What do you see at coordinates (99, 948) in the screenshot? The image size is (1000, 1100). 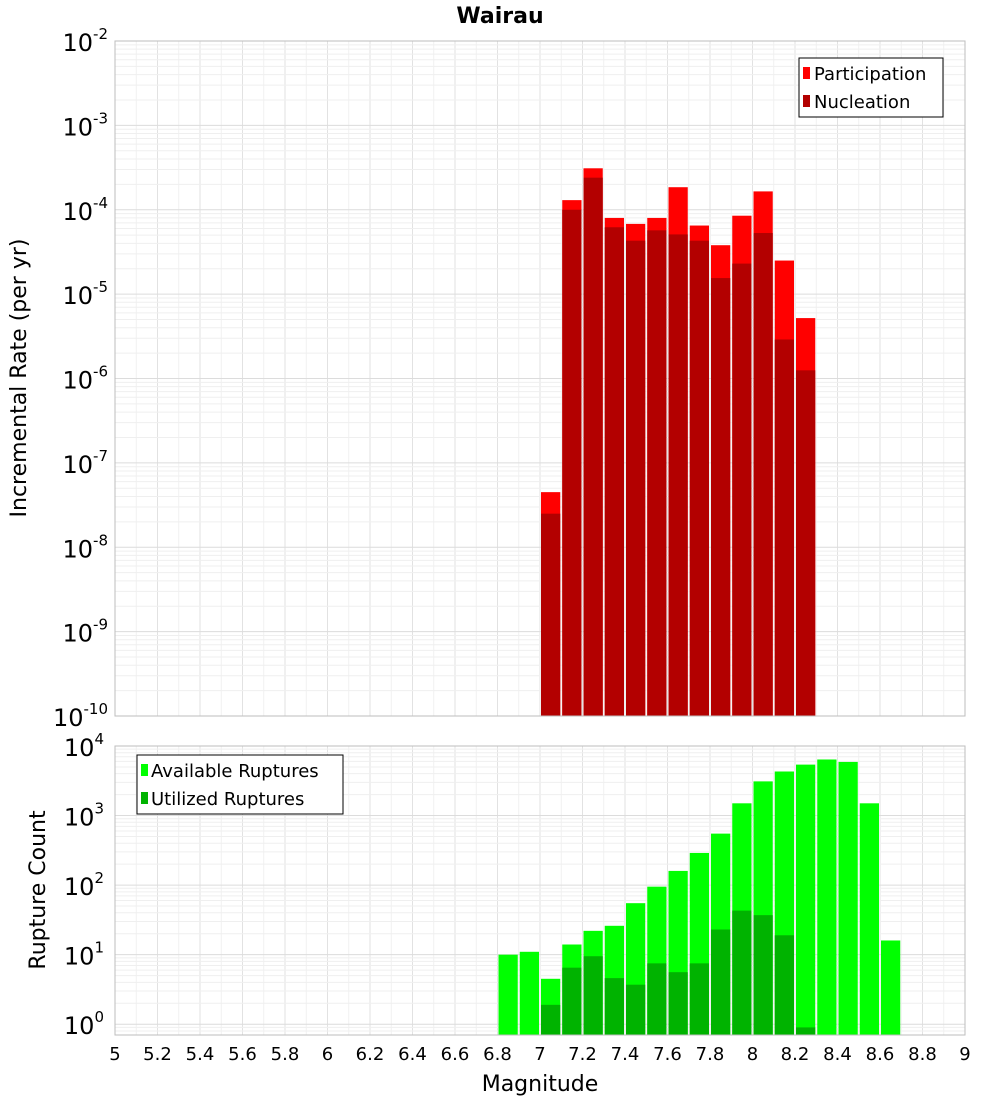 I see `y-tick-exponent: 1` at bounding box center [99, 948].